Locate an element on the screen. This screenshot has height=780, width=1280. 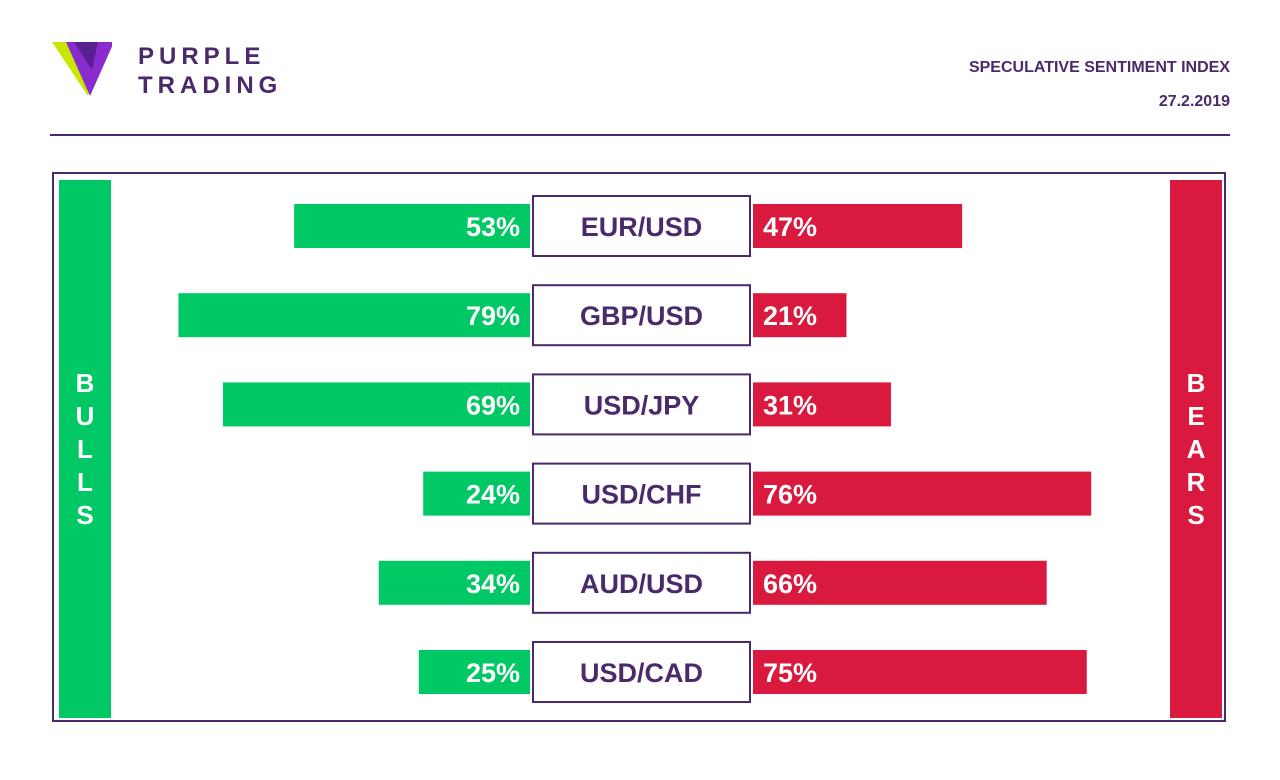
pair-label: EUR/USD is located at coordinates (642, 227).